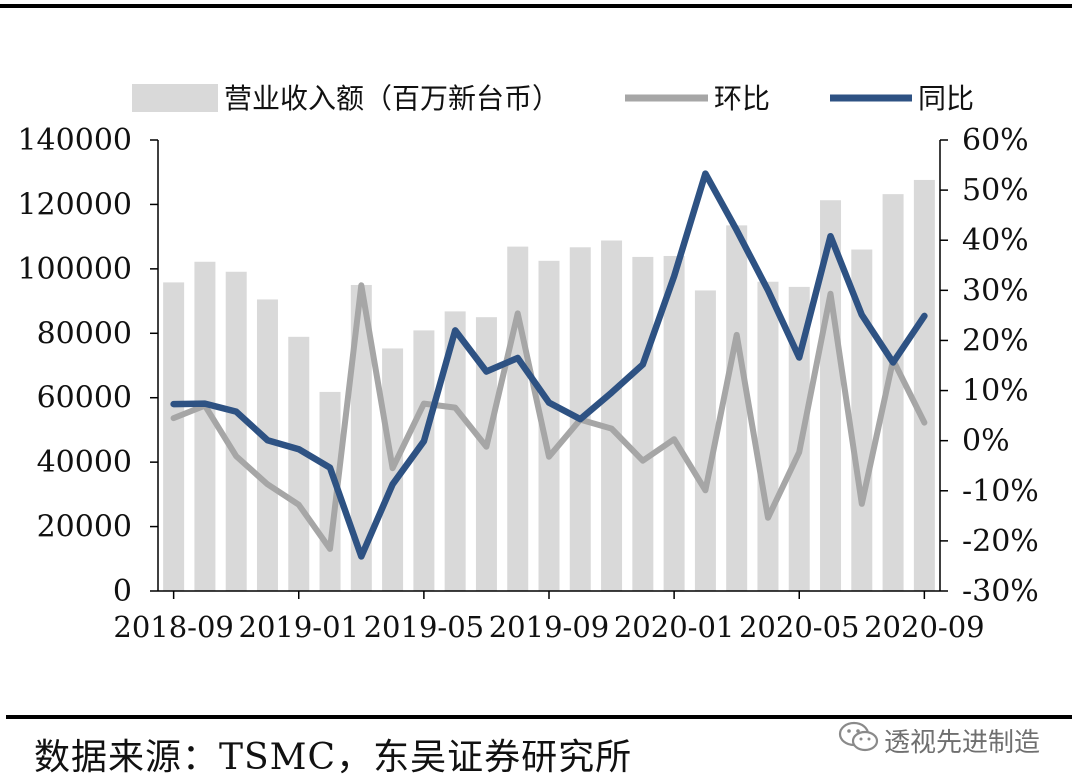 This screenshot has height=783, width=1080. I want to click on right-tick-label: 0%, so click(986, 441).